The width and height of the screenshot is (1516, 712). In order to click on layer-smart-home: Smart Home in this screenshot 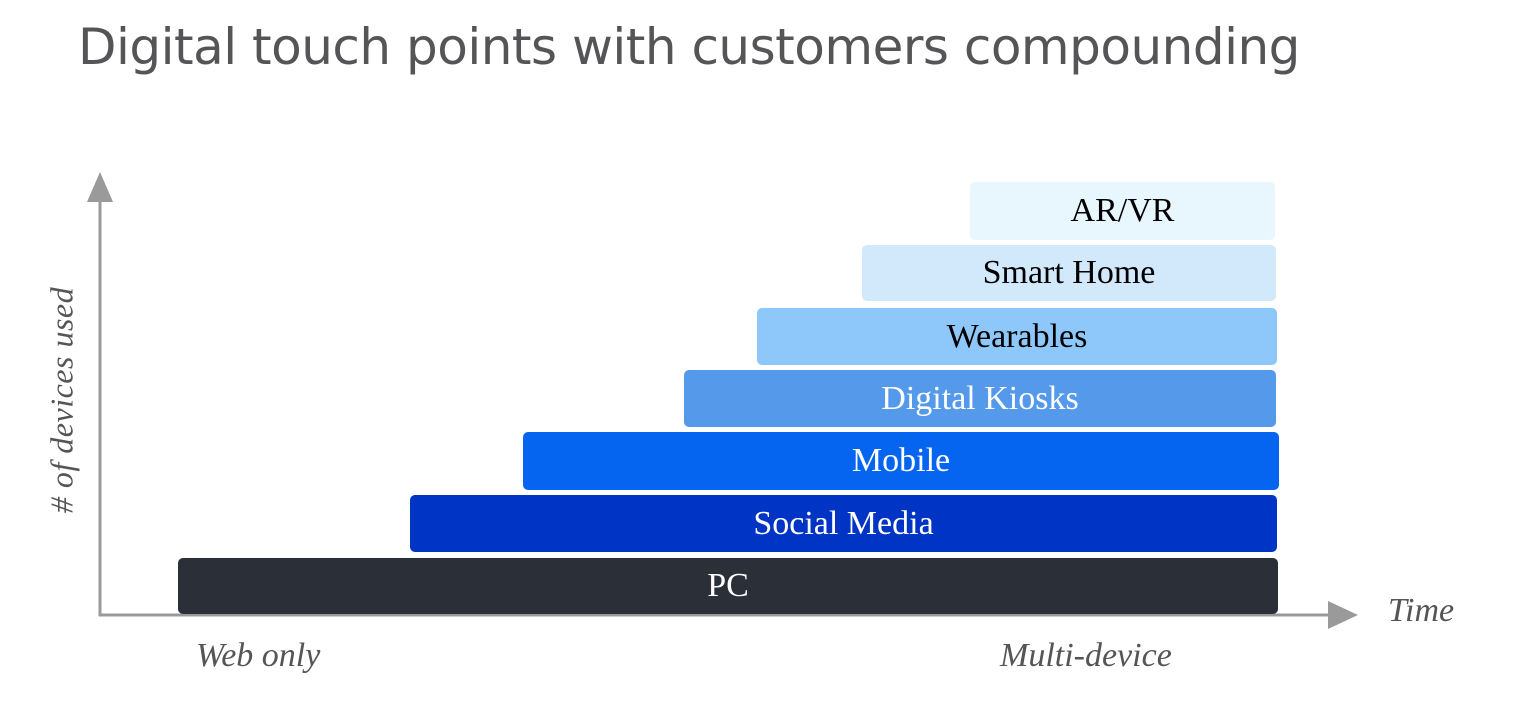, I will do `click(1069, 273)`.